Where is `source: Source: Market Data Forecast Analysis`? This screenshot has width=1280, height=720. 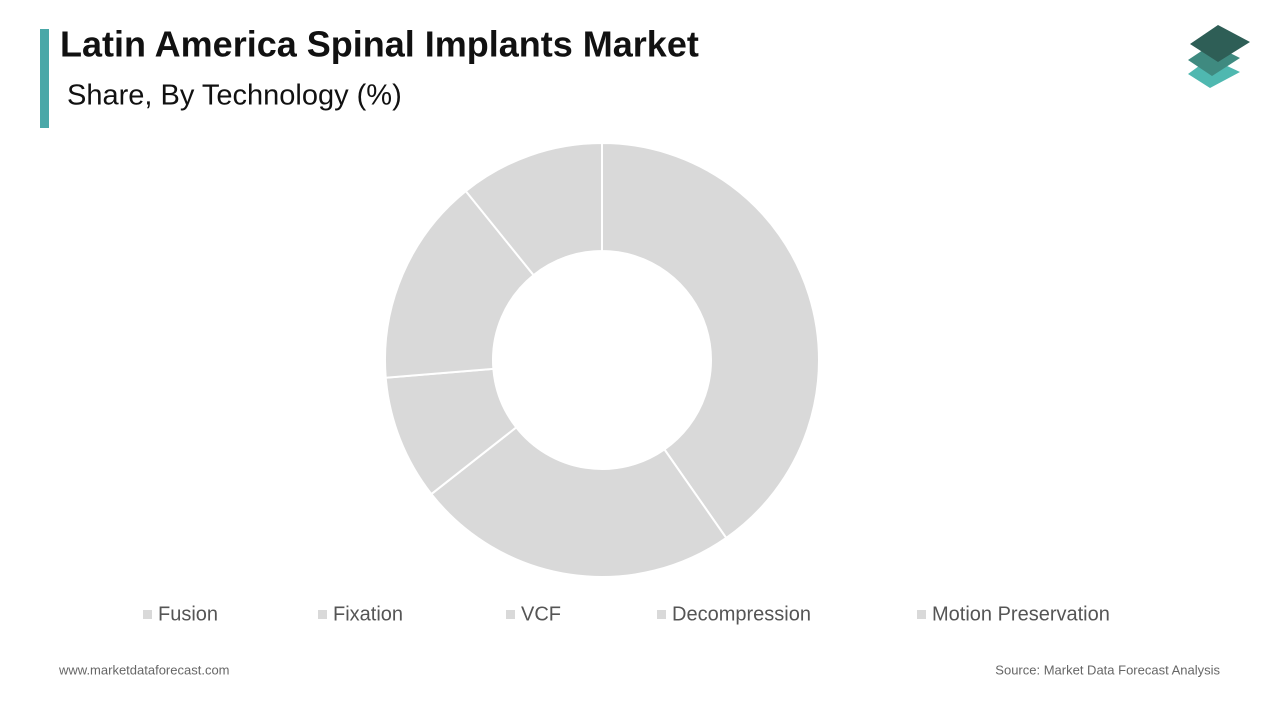
source: Source: Market Data Forecast Analysis is located at coordinates (1107, 669).